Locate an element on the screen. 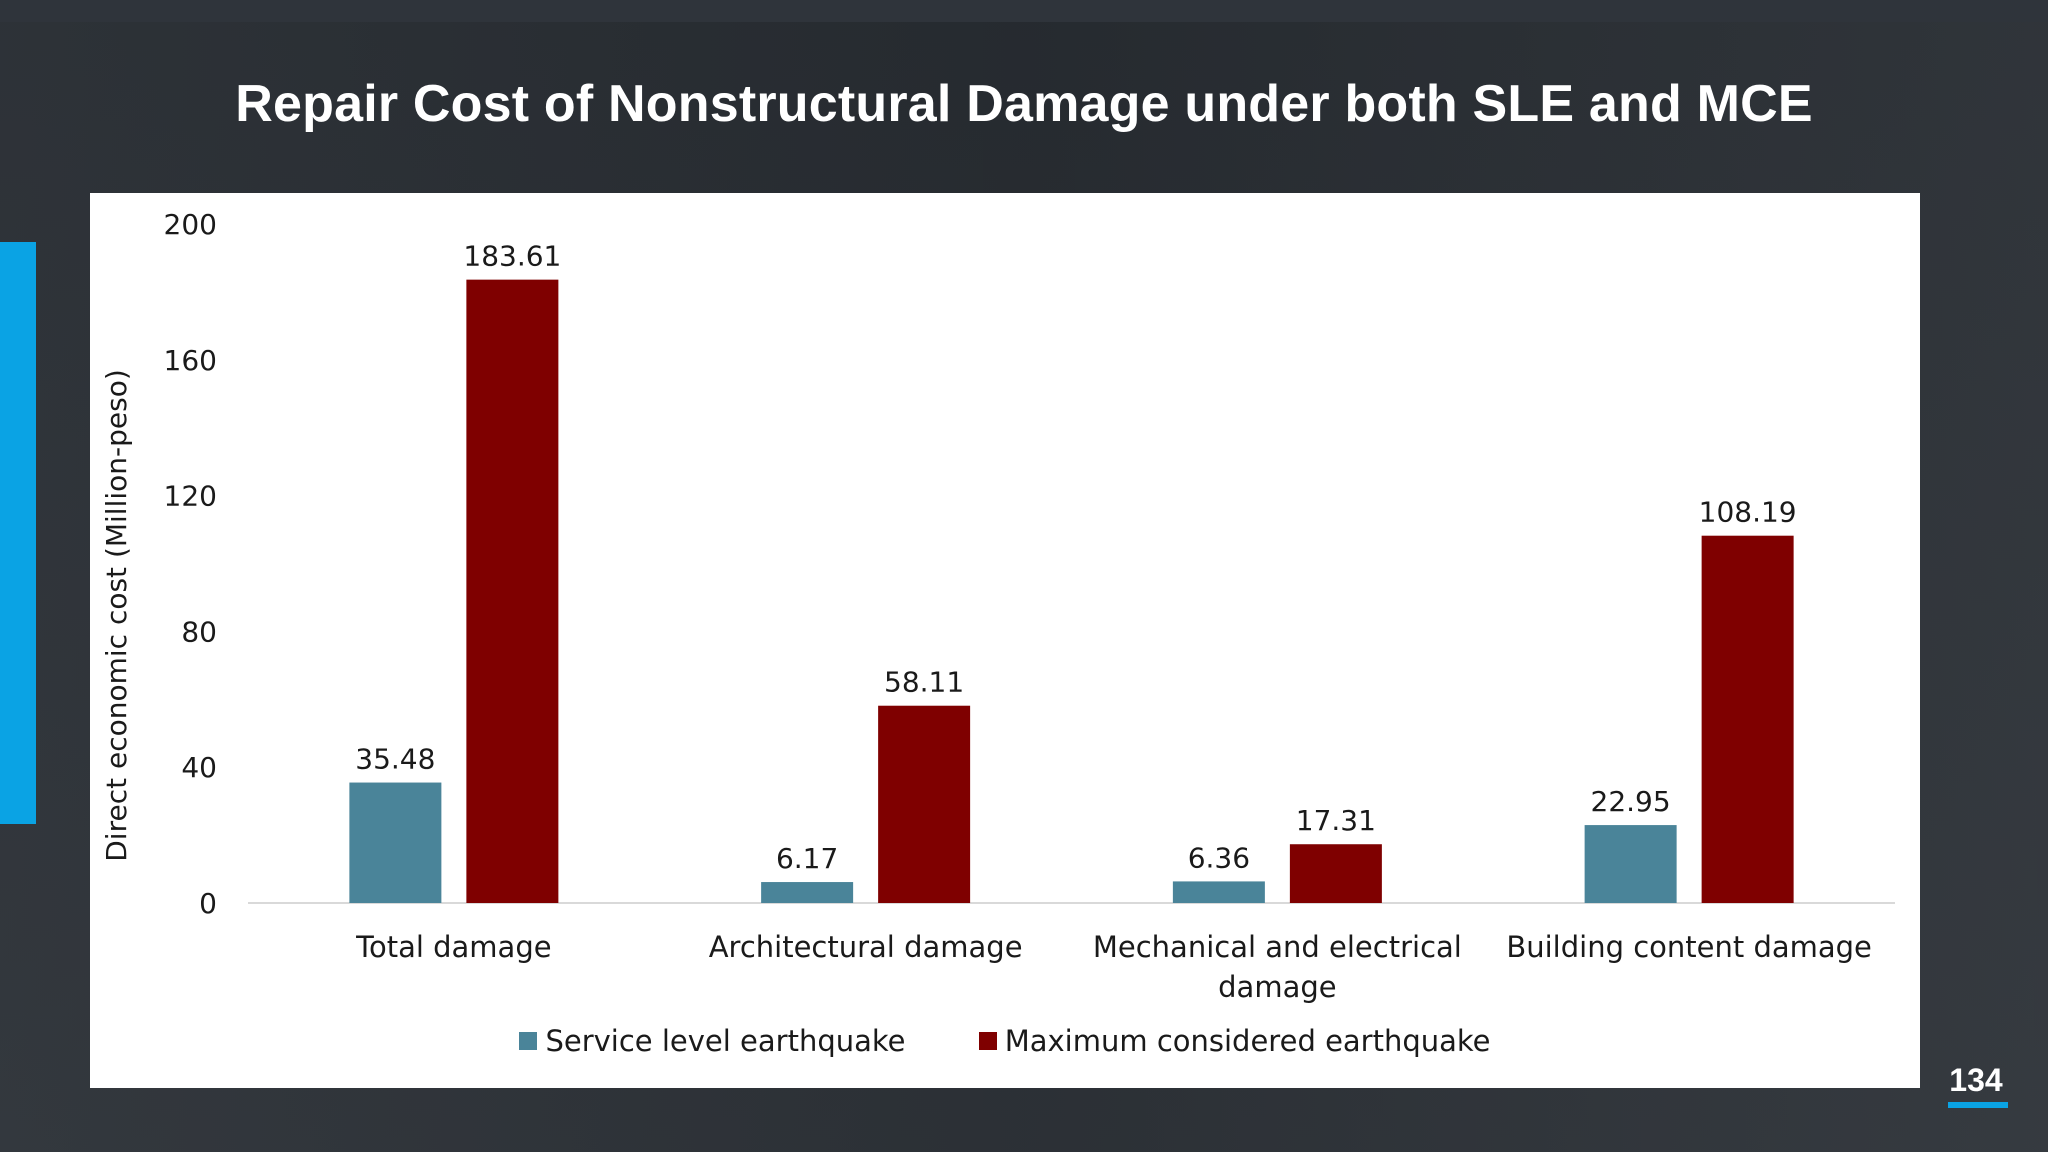 Image resolution: width=2048 pixels, height=1152 pixels. y-tick-label: 200 is located at coordinates (190, 224).